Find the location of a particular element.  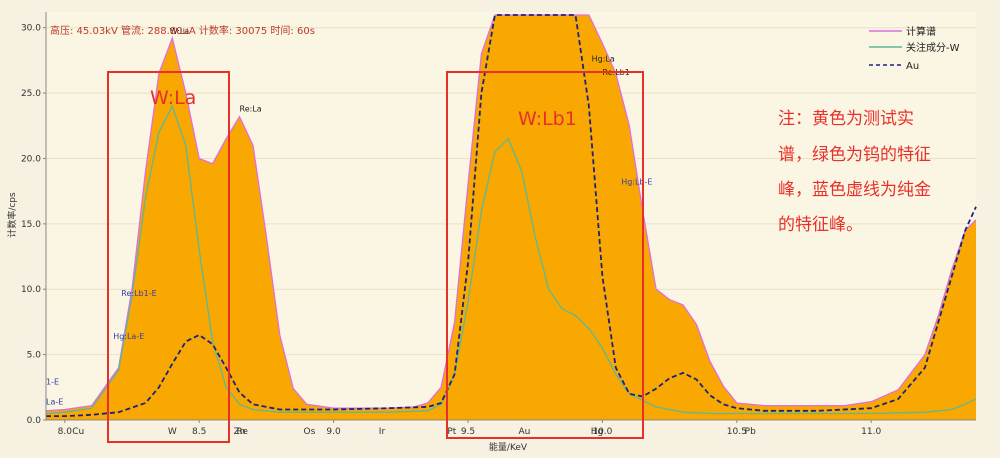

element-marker-2: Zn is located at coordinates (240, 432).